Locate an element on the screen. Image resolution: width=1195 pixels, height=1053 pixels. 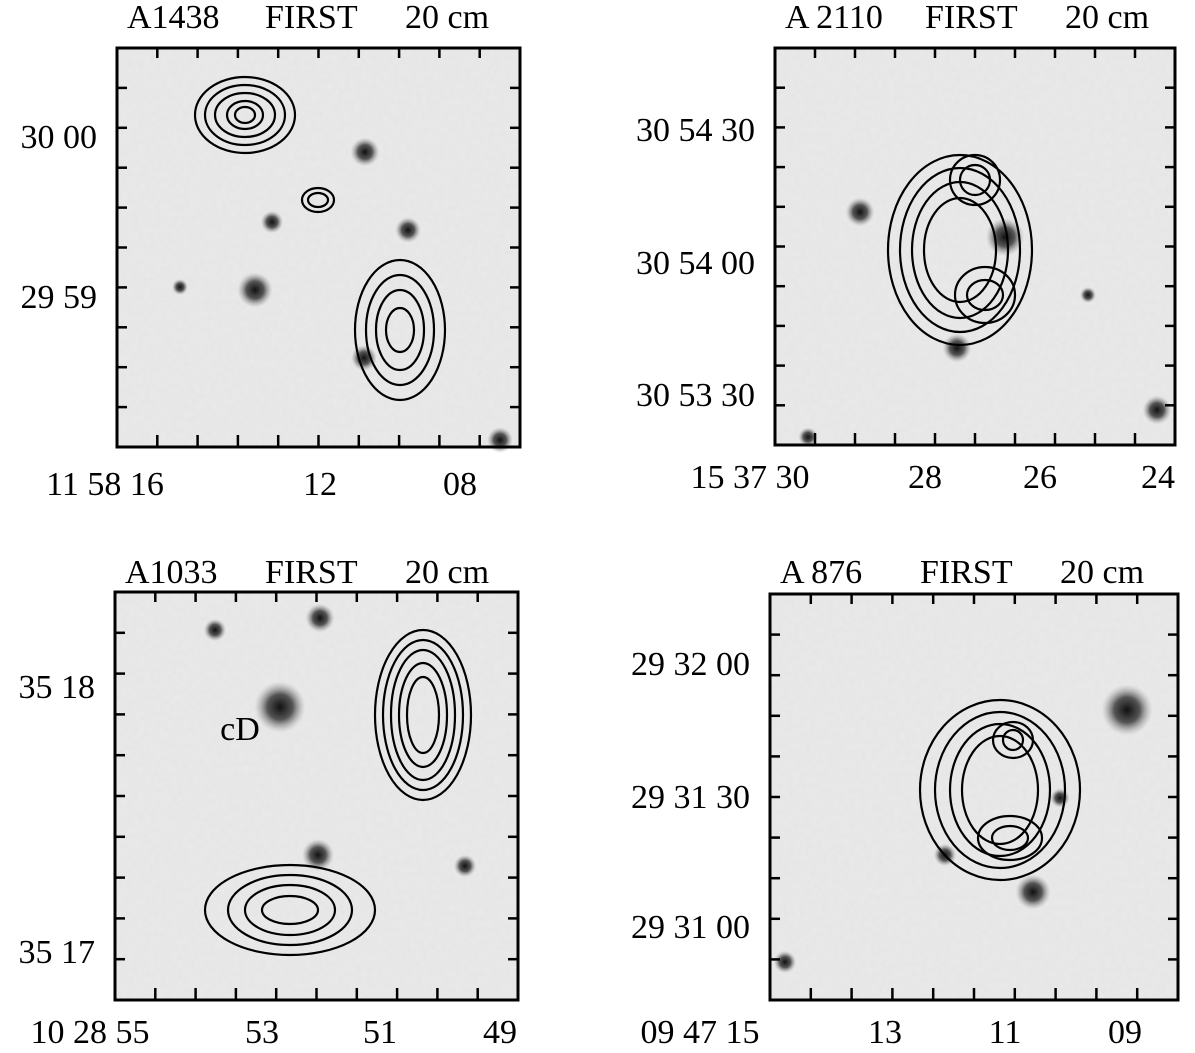
y-tick-label: 30 00 is located at coordinates (59, 137).